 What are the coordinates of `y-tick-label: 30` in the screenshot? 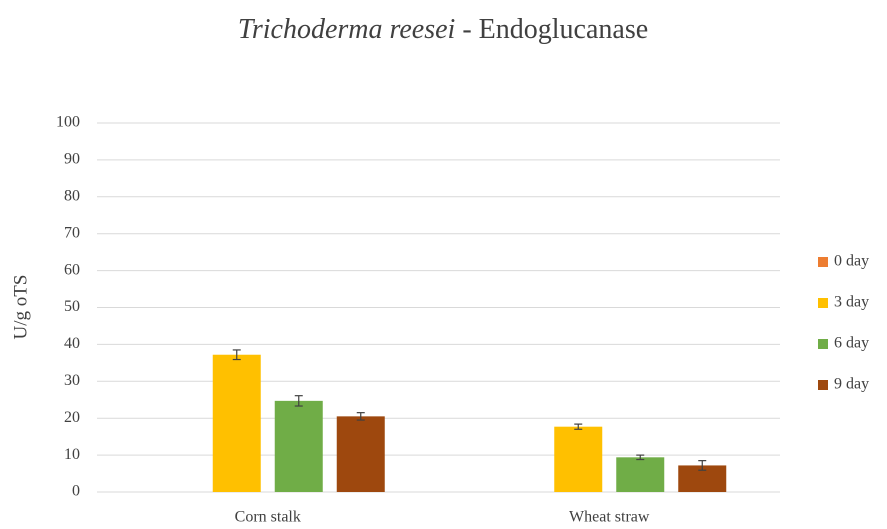 It's located at (72, 380).